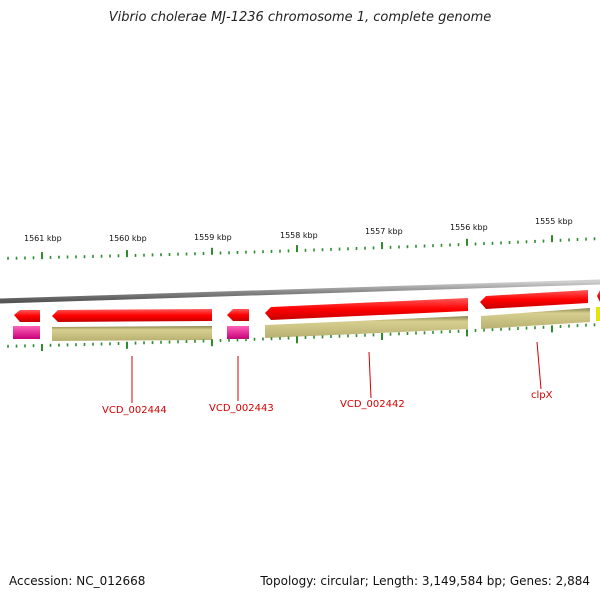  I want to click on kbp-label: 1555 kbp, so click(554, 221).